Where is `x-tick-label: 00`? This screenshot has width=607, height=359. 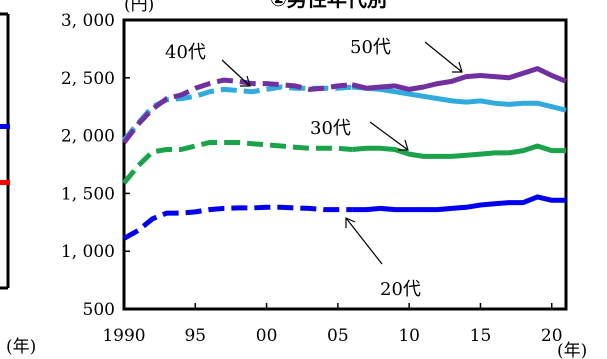
x-tick-label: 00 is located at coordinates (267, 336).